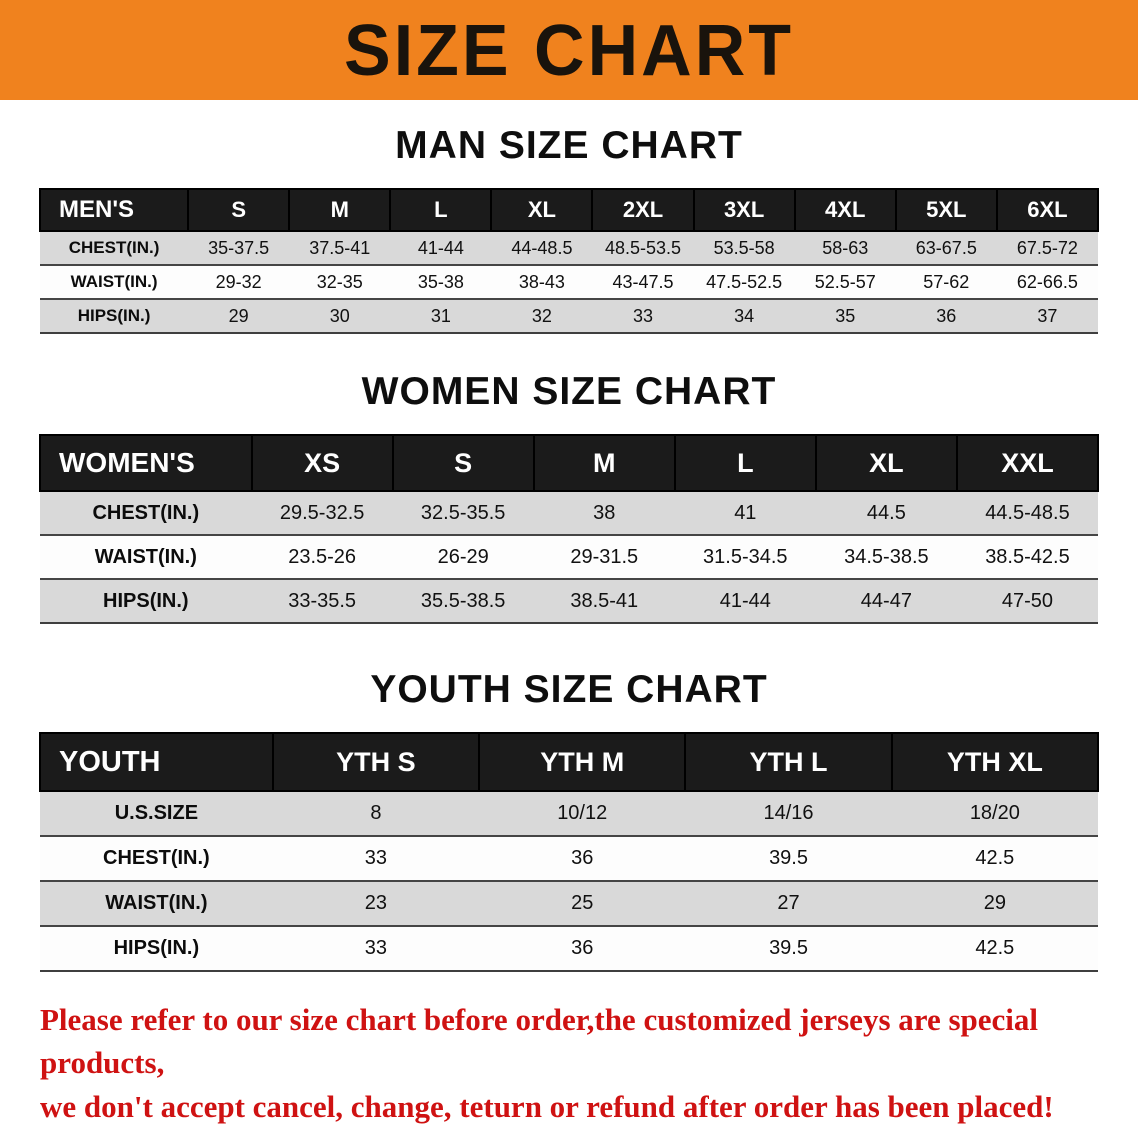 This screenshot has width=1138, height=1132. What do you see at coordinates (541, 315) in the screenshot?
I see `size-value-cell: 32` at bounding box center [541, 315].